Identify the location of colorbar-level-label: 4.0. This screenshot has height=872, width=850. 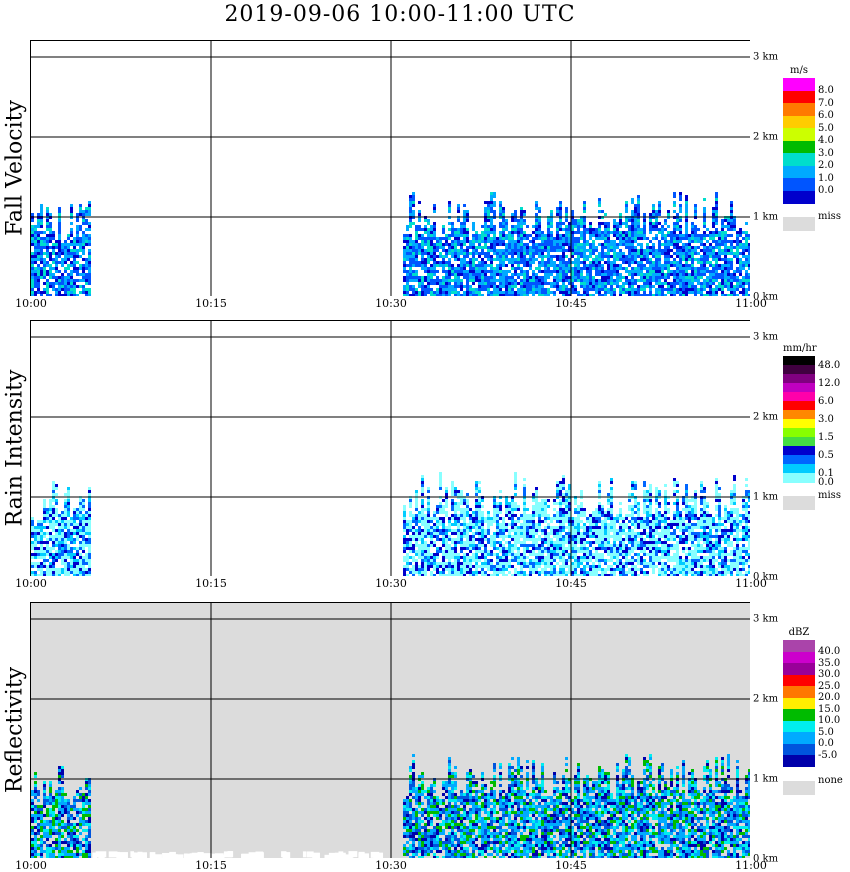
(826, 140).